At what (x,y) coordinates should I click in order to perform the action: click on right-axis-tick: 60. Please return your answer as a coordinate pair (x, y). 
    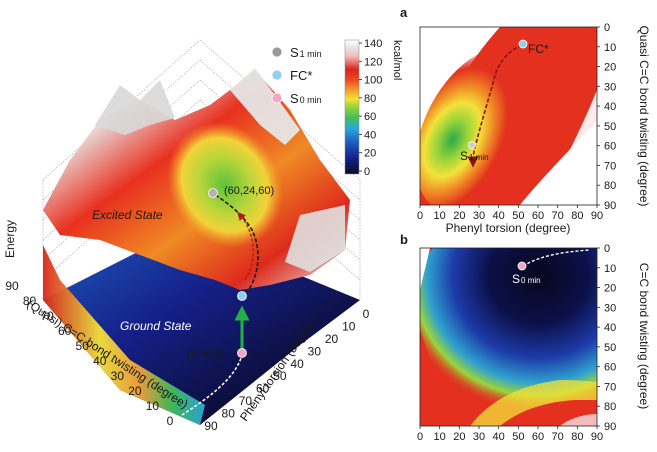
    Looking at the image, I should click on (263, 389).